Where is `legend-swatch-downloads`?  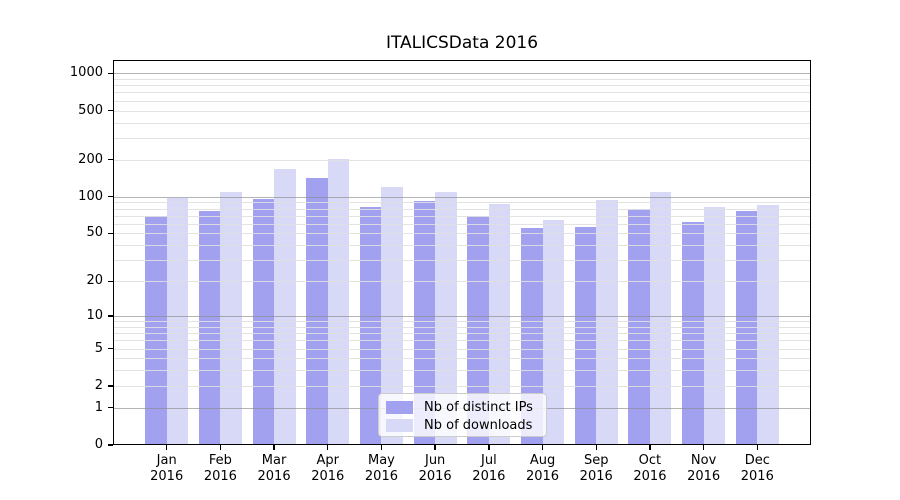 legend-swatch-downloads is located at coordinates (399, 425).